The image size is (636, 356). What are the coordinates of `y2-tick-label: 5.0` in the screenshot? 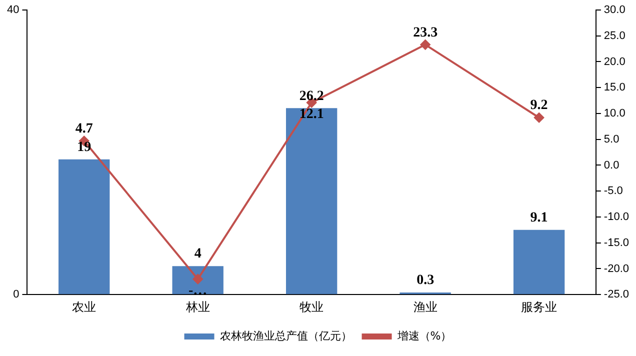 It's located at (612, 139).